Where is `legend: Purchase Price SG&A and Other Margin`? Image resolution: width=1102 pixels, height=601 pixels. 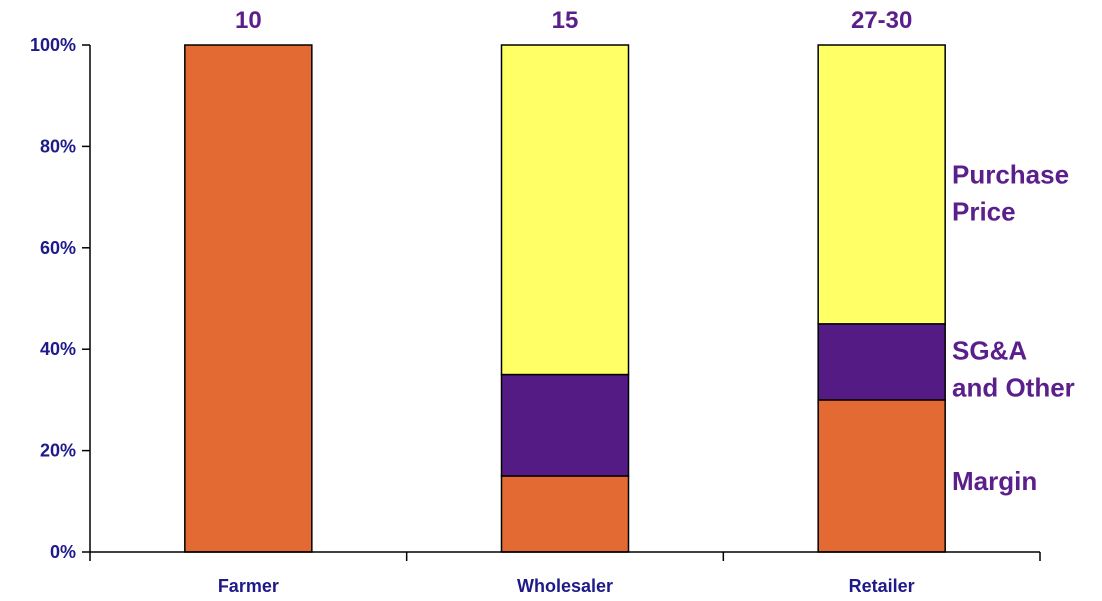
legend: Purchase Price SG&A and Other Margin is located at coordinates (1013, 328).